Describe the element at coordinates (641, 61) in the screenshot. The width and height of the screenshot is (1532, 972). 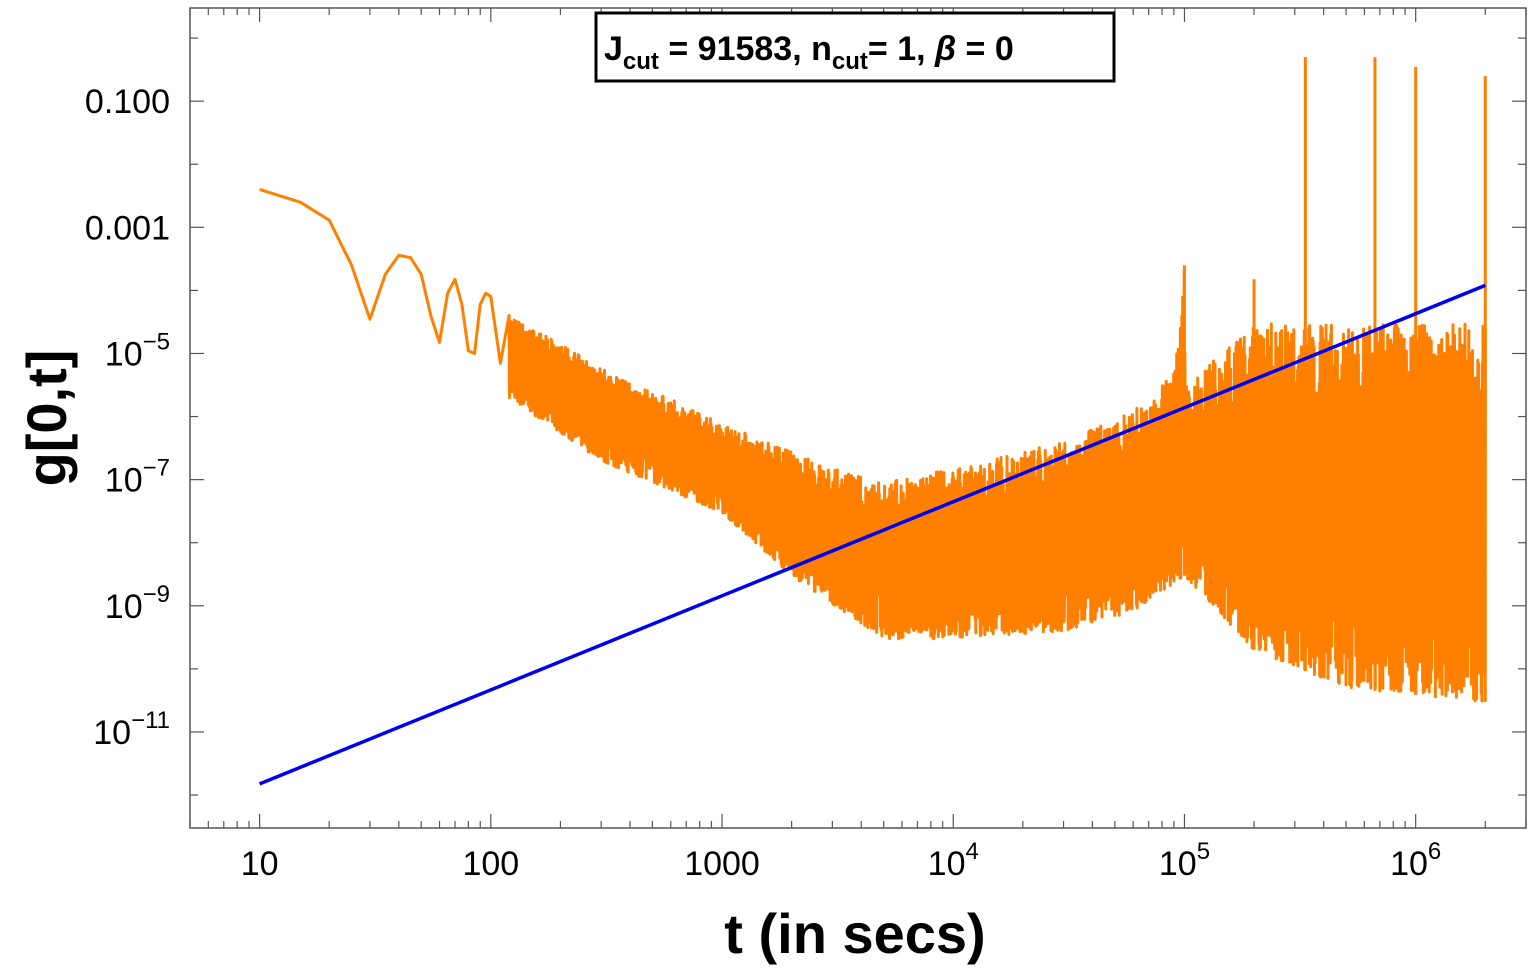
I see `legend-j-subscript: cut` at that location.